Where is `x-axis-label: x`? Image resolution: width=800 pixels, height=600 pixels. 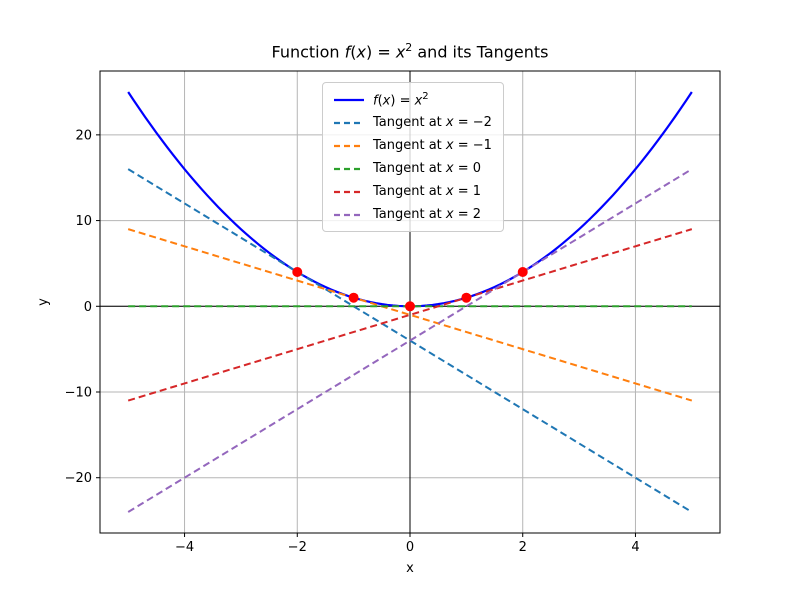 x-axis-label: x is located at coordinates (410, 568).